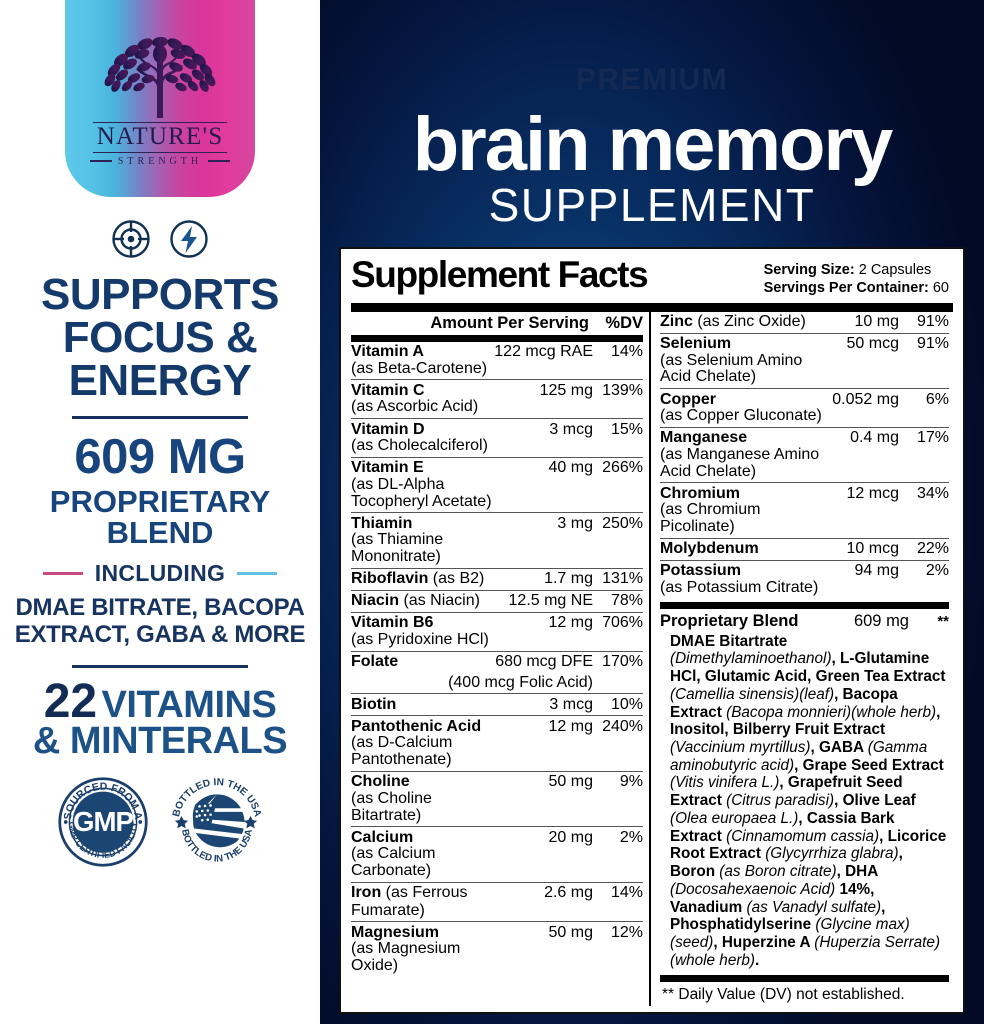  Describe the element at coordinates (497, 399) in the screenshot. I see `table-row: Vitamin C (as Ascorbic Acid) 125 mg 139%` at that location.